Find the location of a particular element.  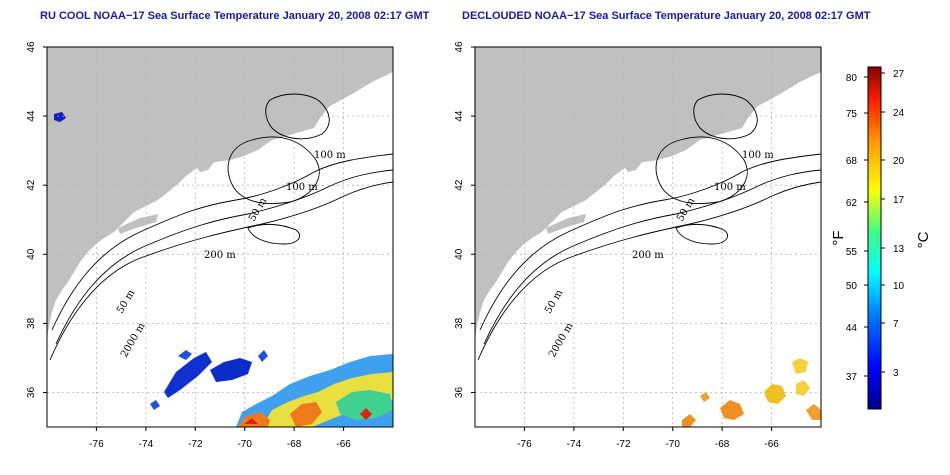

right-x-tick-label: -66 is located at coordinates (771, 444).